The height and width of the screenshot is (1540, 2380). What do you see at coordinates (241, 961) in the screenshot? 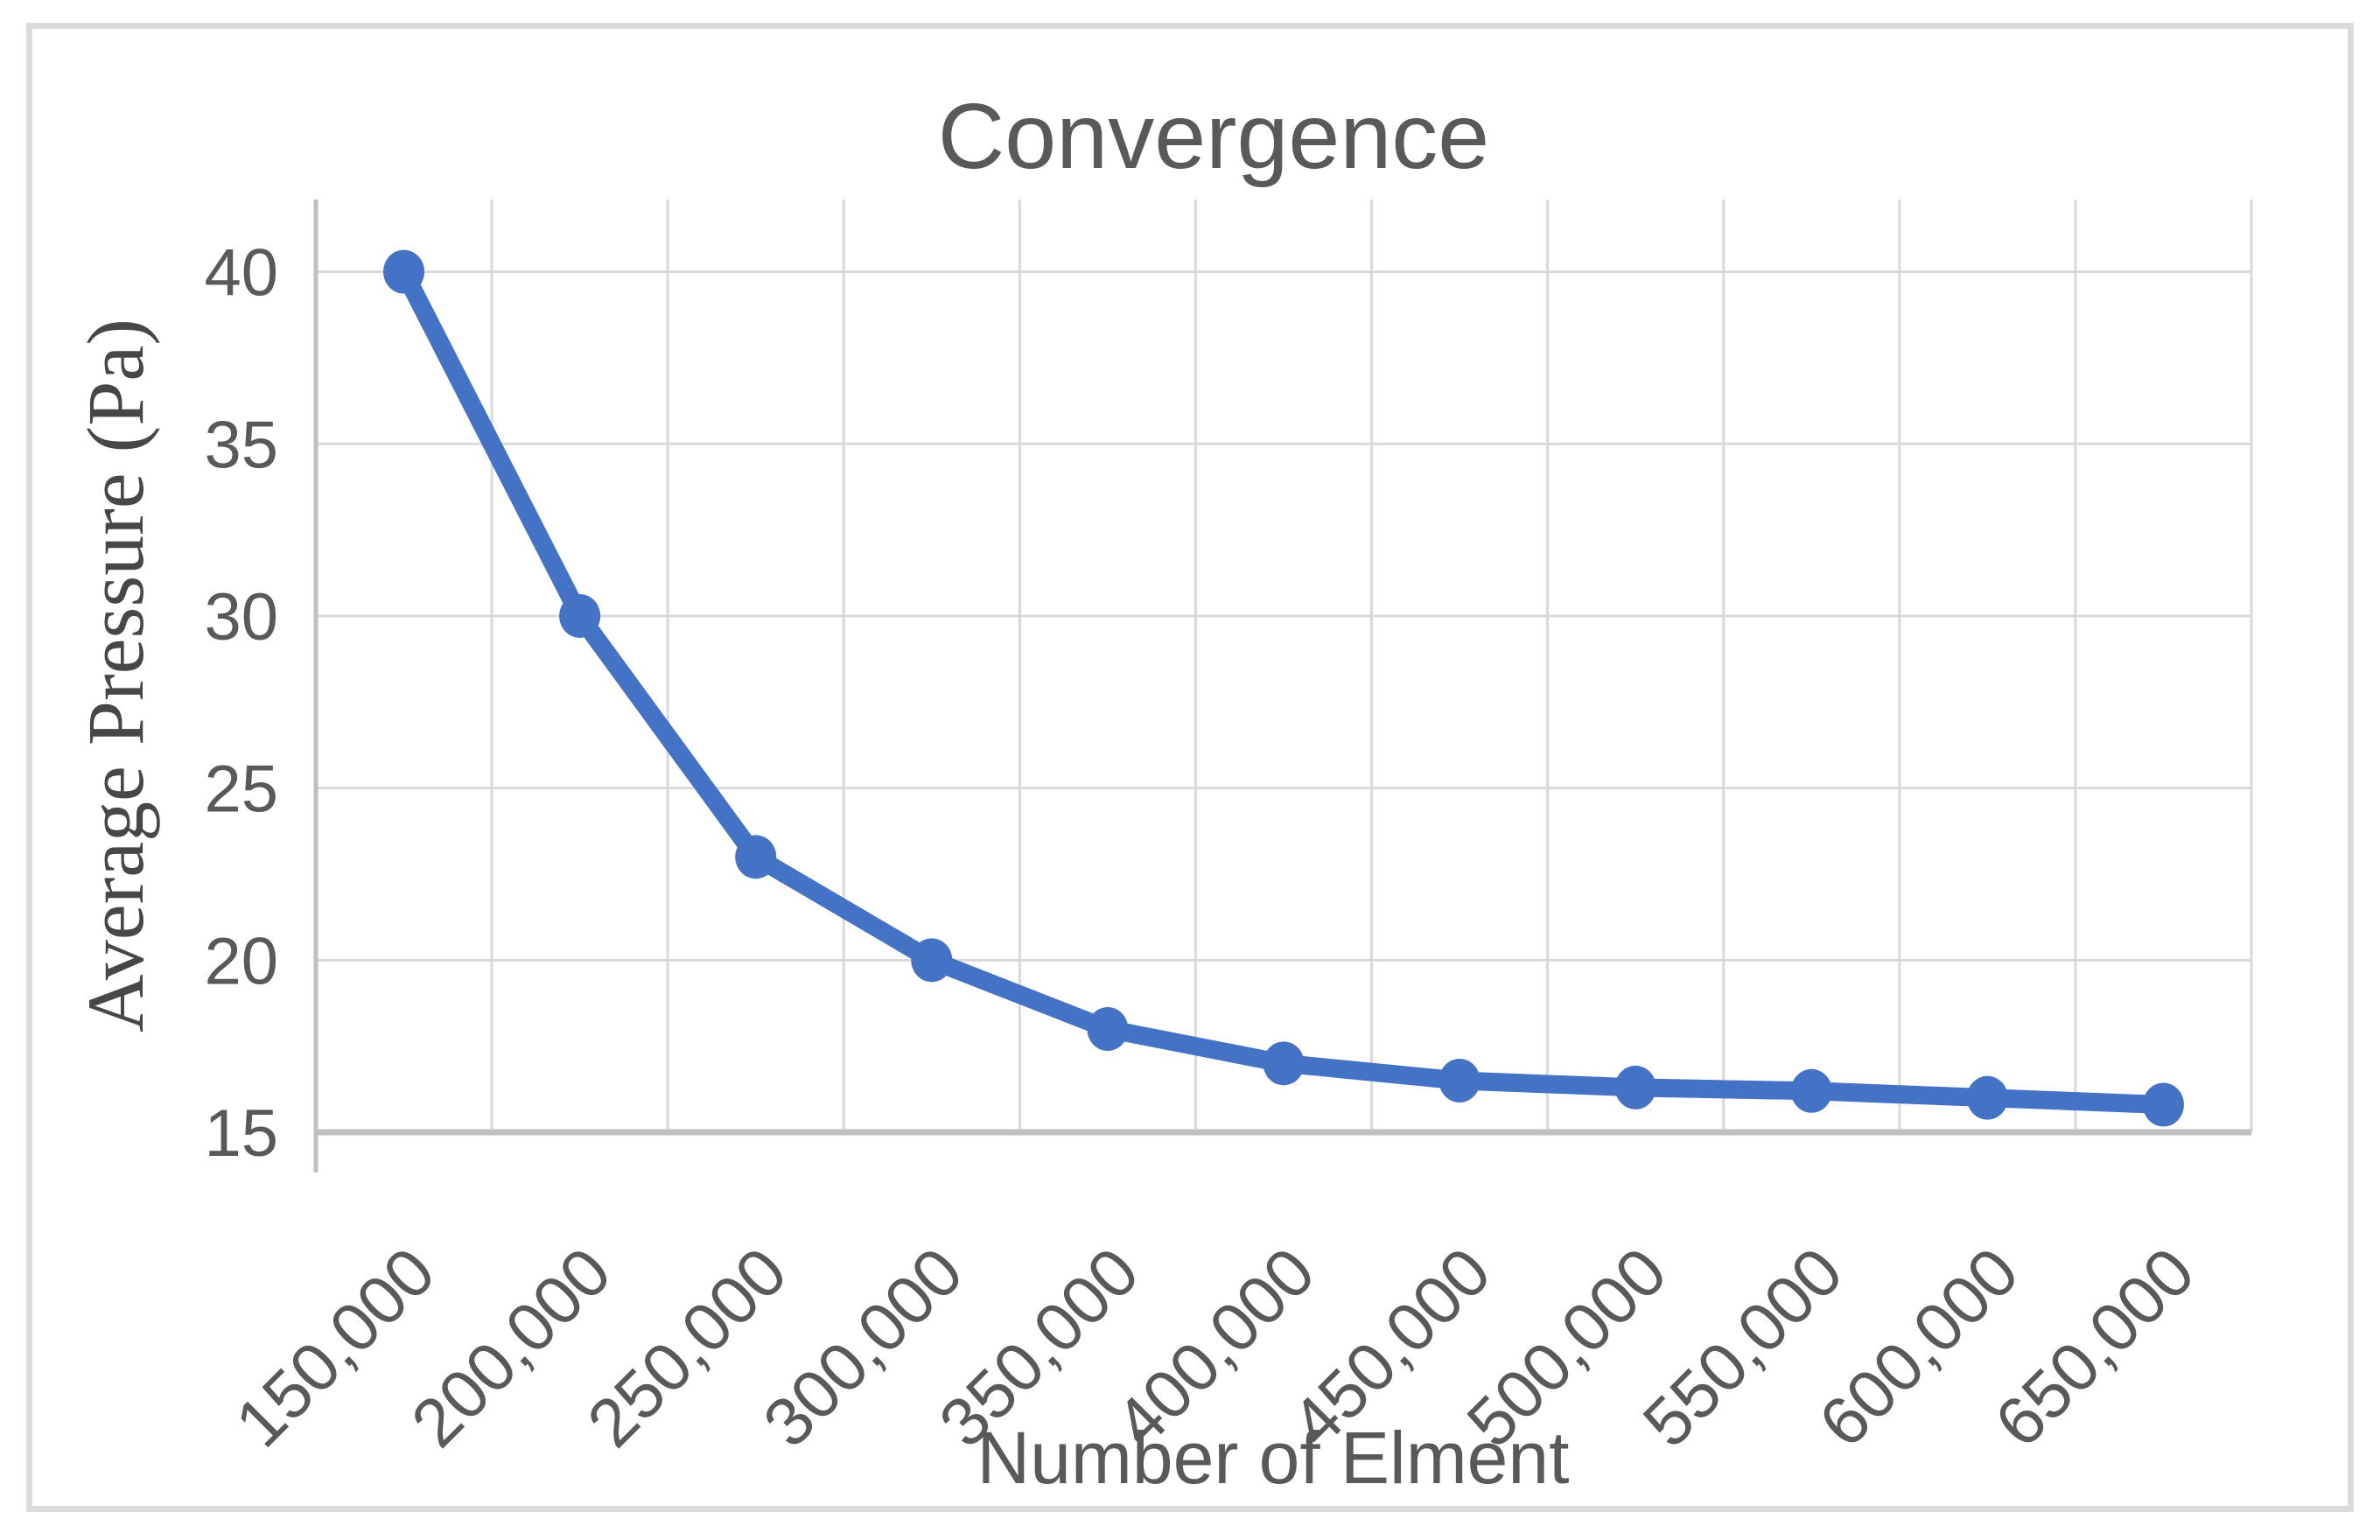
I see `y-tick-label: 20` at bounding box center [241, 961].